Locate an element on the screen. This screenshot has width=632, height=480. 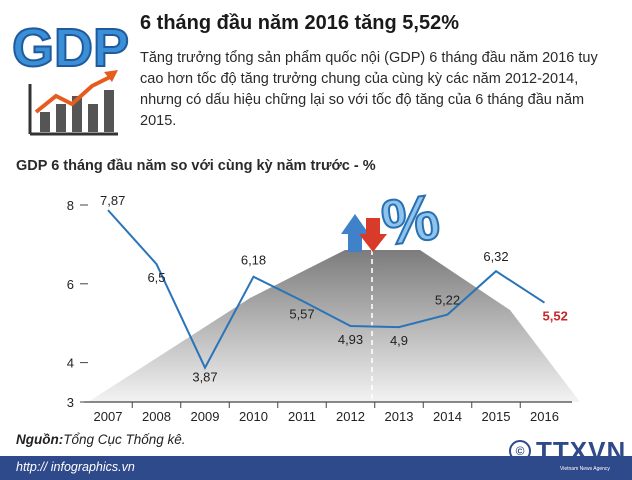
data-label: 5,22 is located at coordinates (447, 300).